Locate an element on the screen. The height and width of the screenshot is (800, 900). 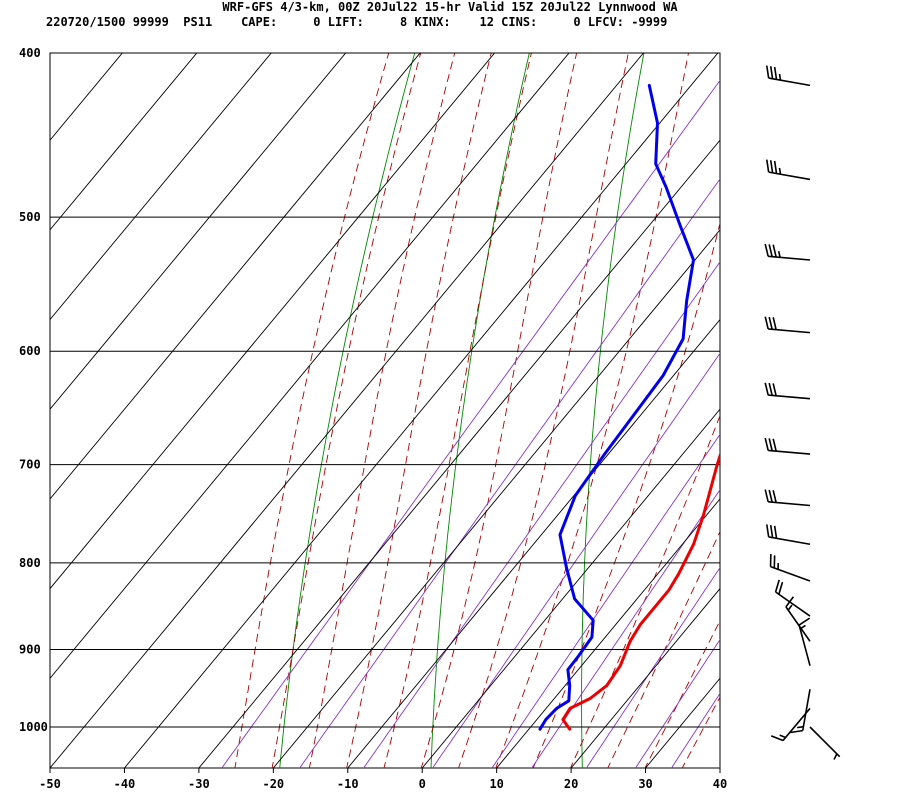
temperature-tick-label: -50 is located at coordinates (50, 784).